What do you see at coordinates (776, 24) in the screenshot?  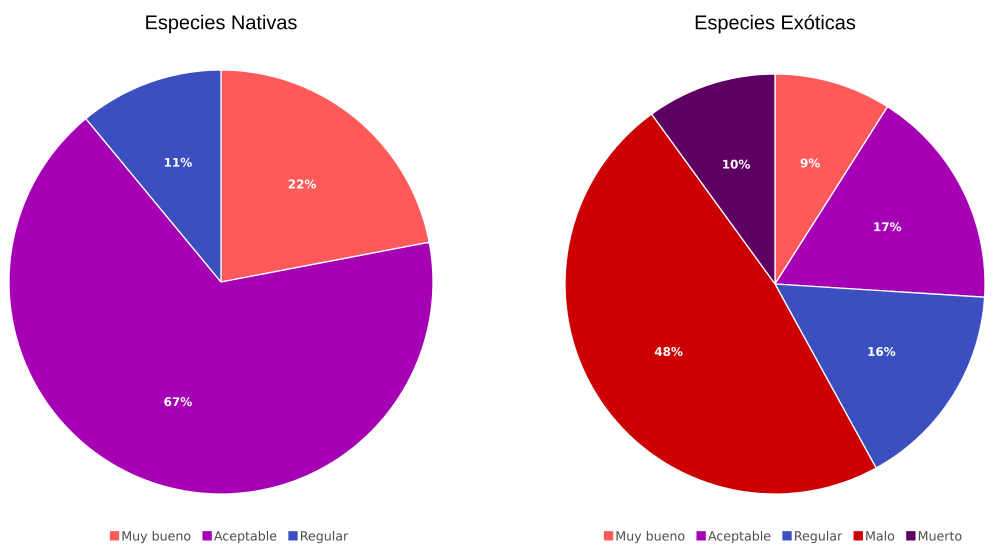 I see `chart-title: Especies Exóticas` at bounding box center [776, 24].